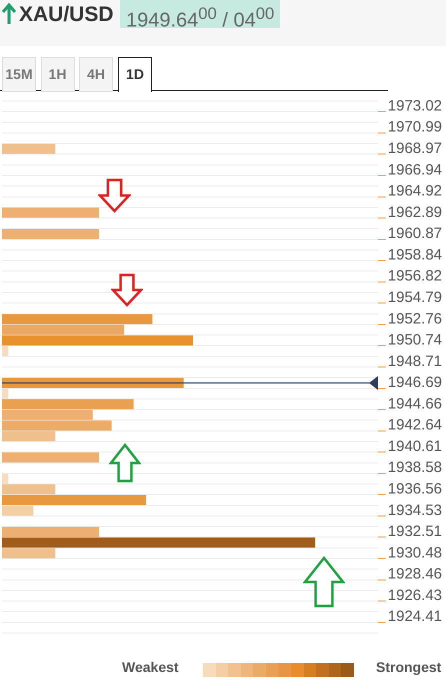 The height and width of the screenshot is (685, 446). Describe the element at coordinates (415, 617) in the screenshot. I see `y-tick-label: 1924.41` at that location.